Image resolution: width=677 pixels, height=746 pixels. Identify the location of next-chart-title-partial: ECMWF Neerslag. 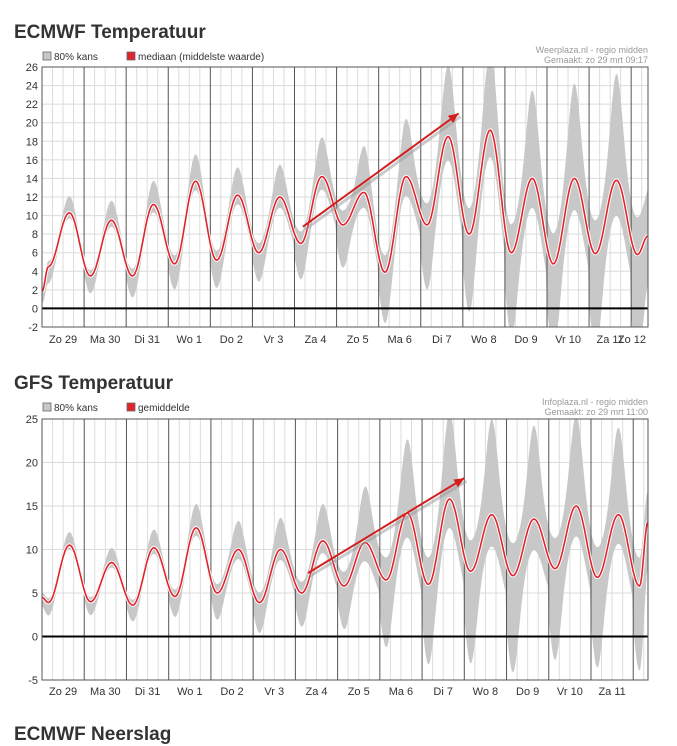
(93, 734).